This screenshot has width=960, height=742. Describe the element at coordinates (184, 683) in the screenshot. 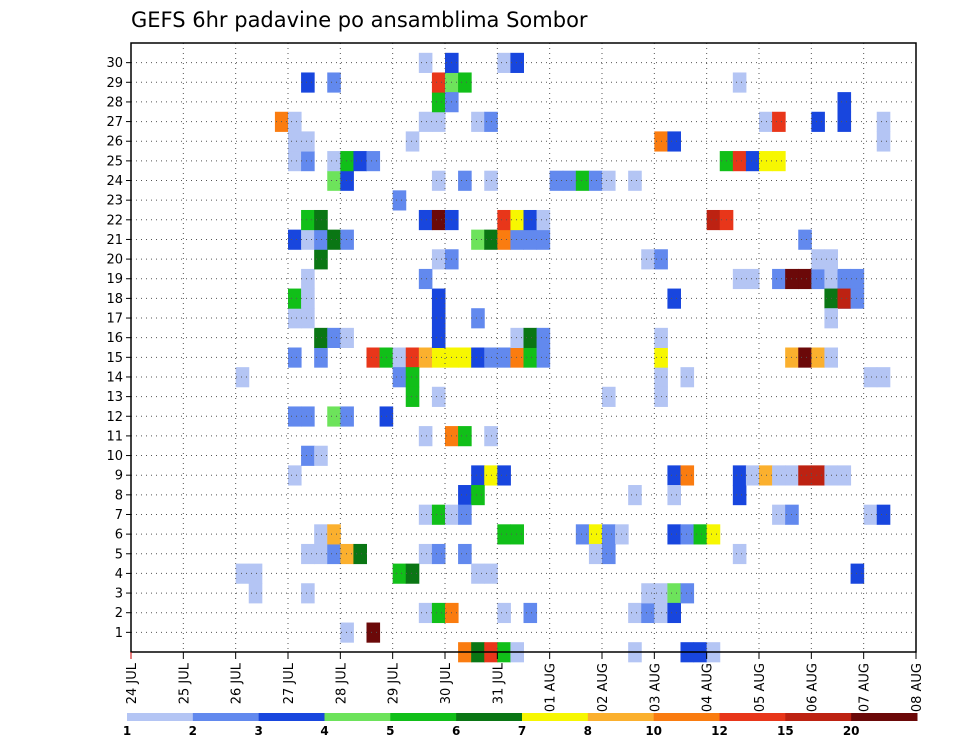

I see `x-tick-label: 25 JUL` at that location.